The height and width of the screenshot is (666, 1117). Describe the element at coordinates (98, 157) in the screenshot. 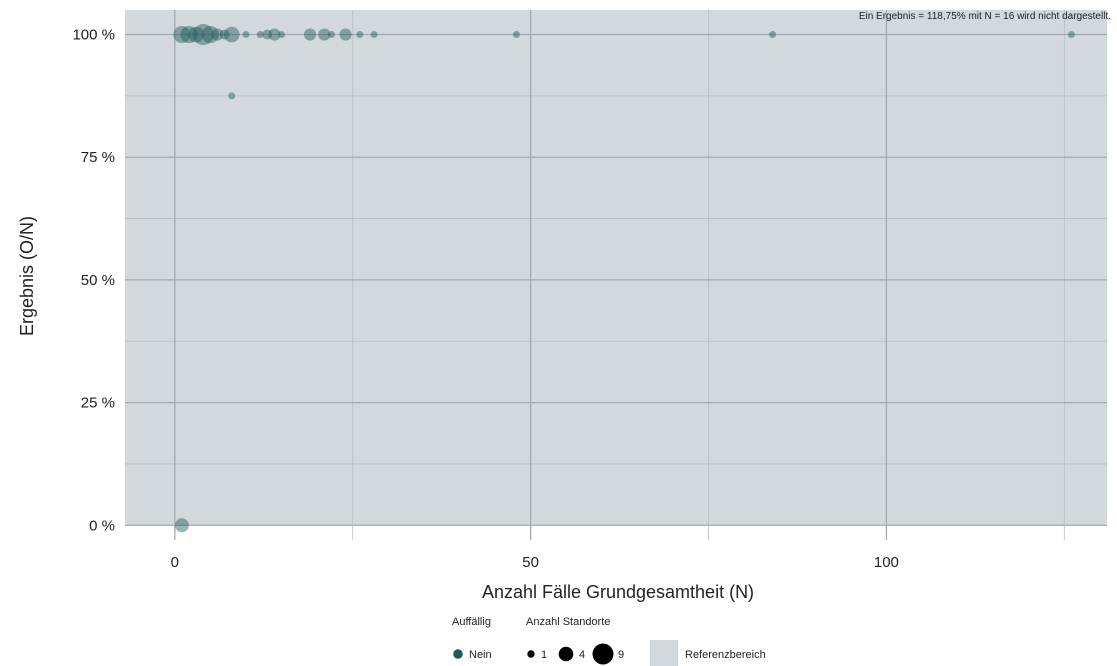

I see `y-tick-label: 75 %` at that location.